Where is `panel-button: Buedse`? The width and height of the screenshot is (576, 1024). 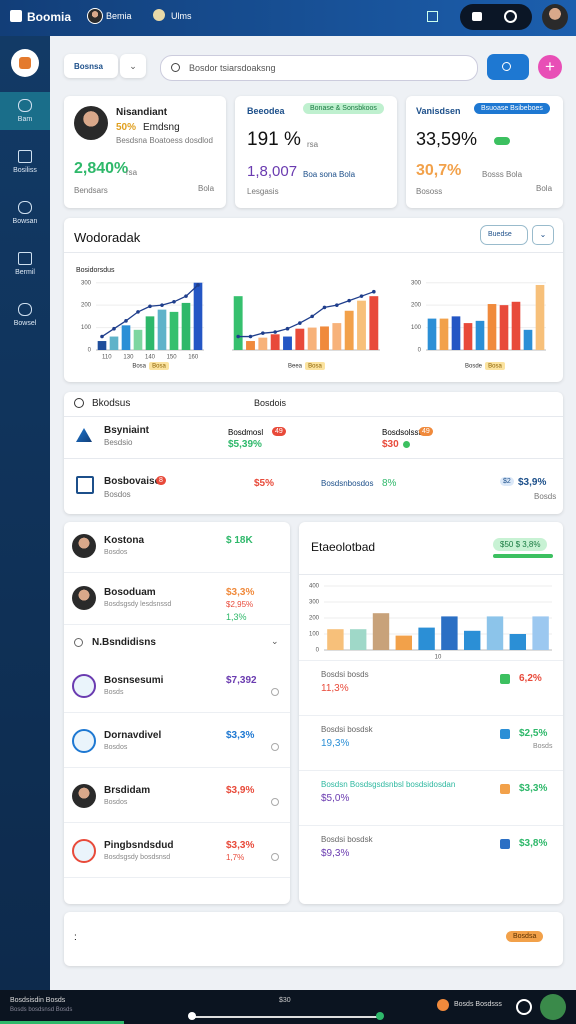 panel-button: Buedse is located at coordinates (504, 235).